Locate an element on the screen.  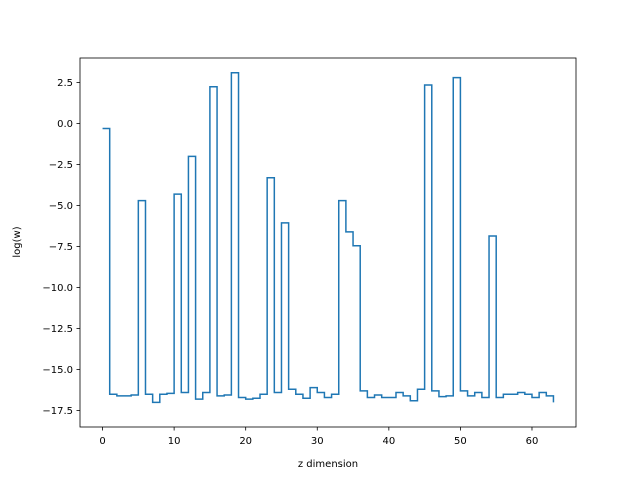
y-tick-label: −7.5 is located at coordinates (61, 247).